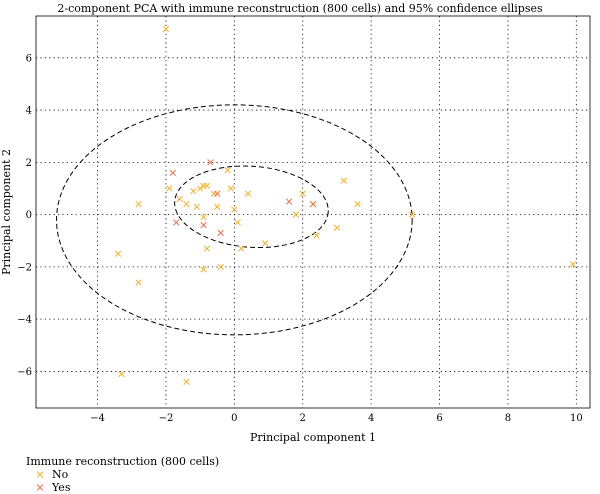 The height and width of the screenshot is (494, 600). Describe the element at coordinates (60, 474) in the screenshot. I see `legend-label-no: No` at that location.